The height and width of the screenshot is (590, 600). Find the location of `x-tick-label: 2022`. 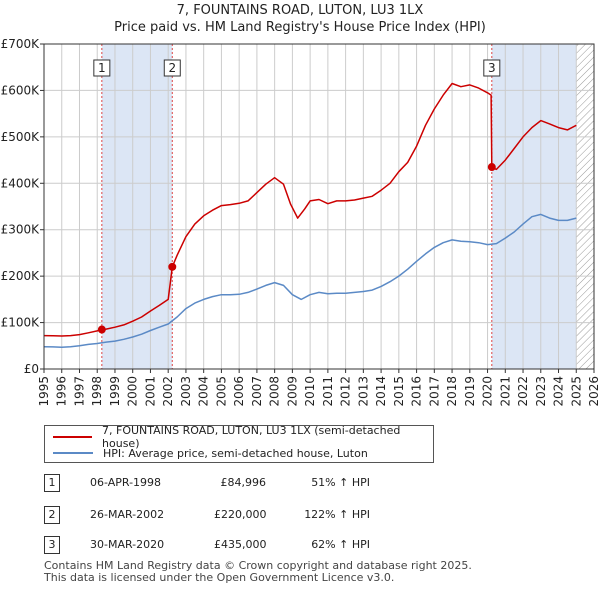

x-tick-label: 2022 is located at coordinates (523, 391).